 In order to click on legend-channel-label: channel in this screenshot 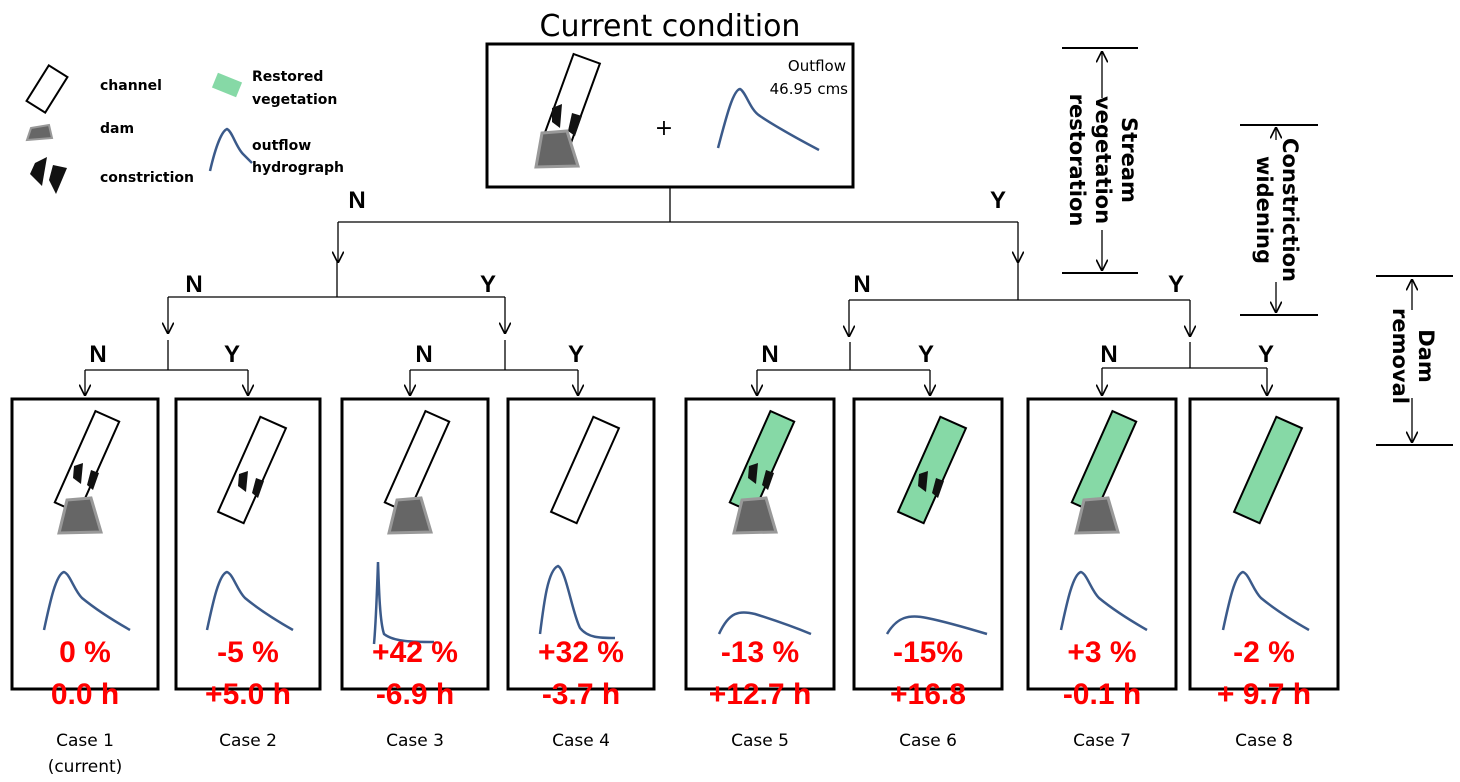, I will do `click(131, 86)`.